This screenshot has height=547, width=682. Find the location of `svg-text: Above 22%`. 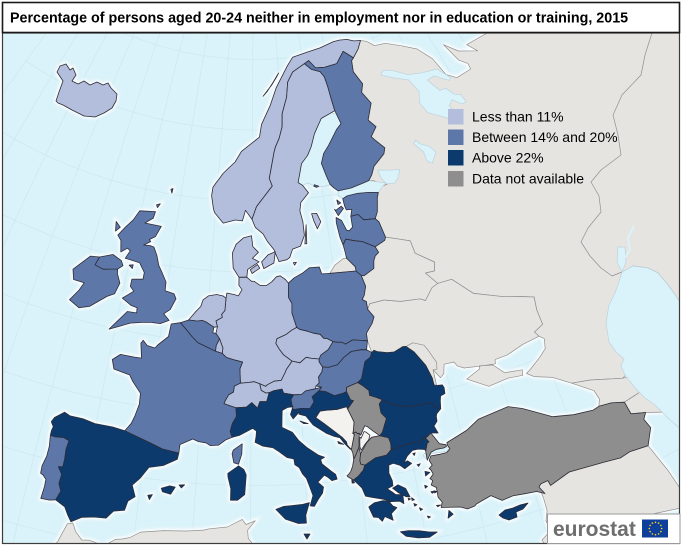

svg-text: Above 22% is located at coordinates (508, 158).